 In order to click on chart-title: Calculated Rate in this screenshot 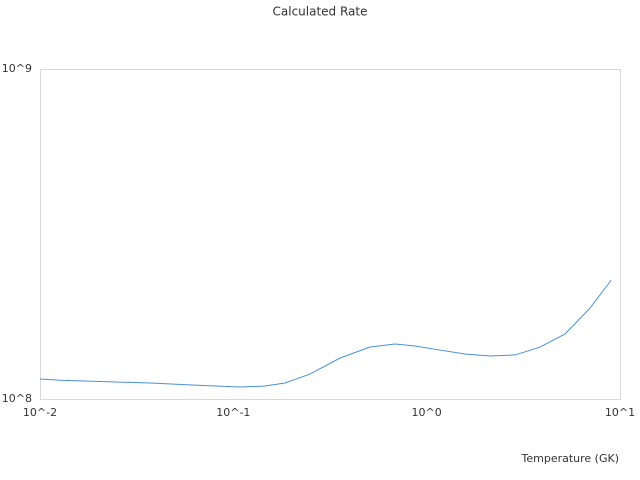, I will do `click(320, 12)`.